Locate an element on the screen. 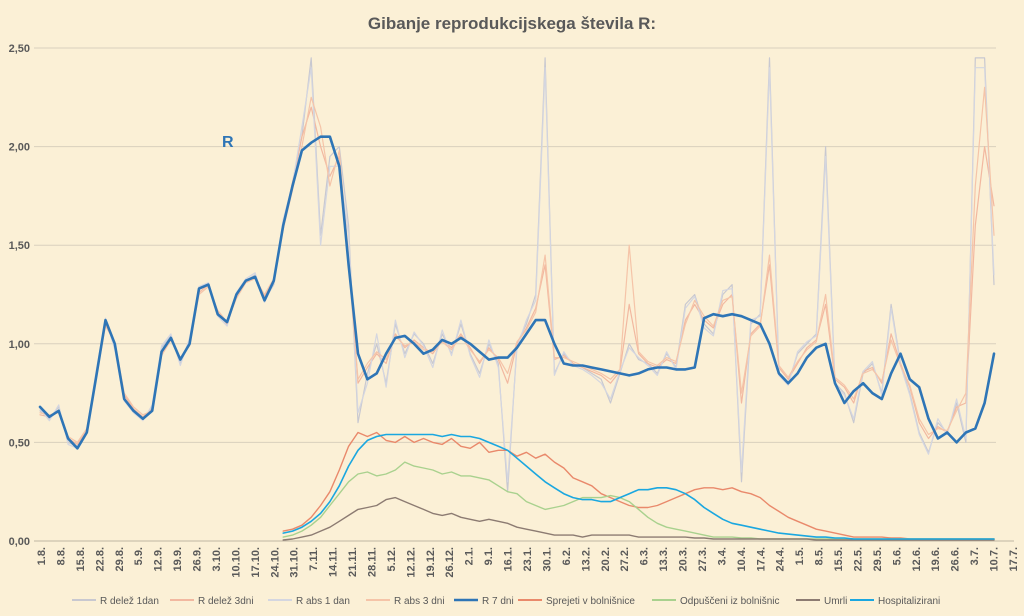 The width and height of the screenshot is (1024, 616). x-tick-label: 23.1. is located at coordinates (528, 559).